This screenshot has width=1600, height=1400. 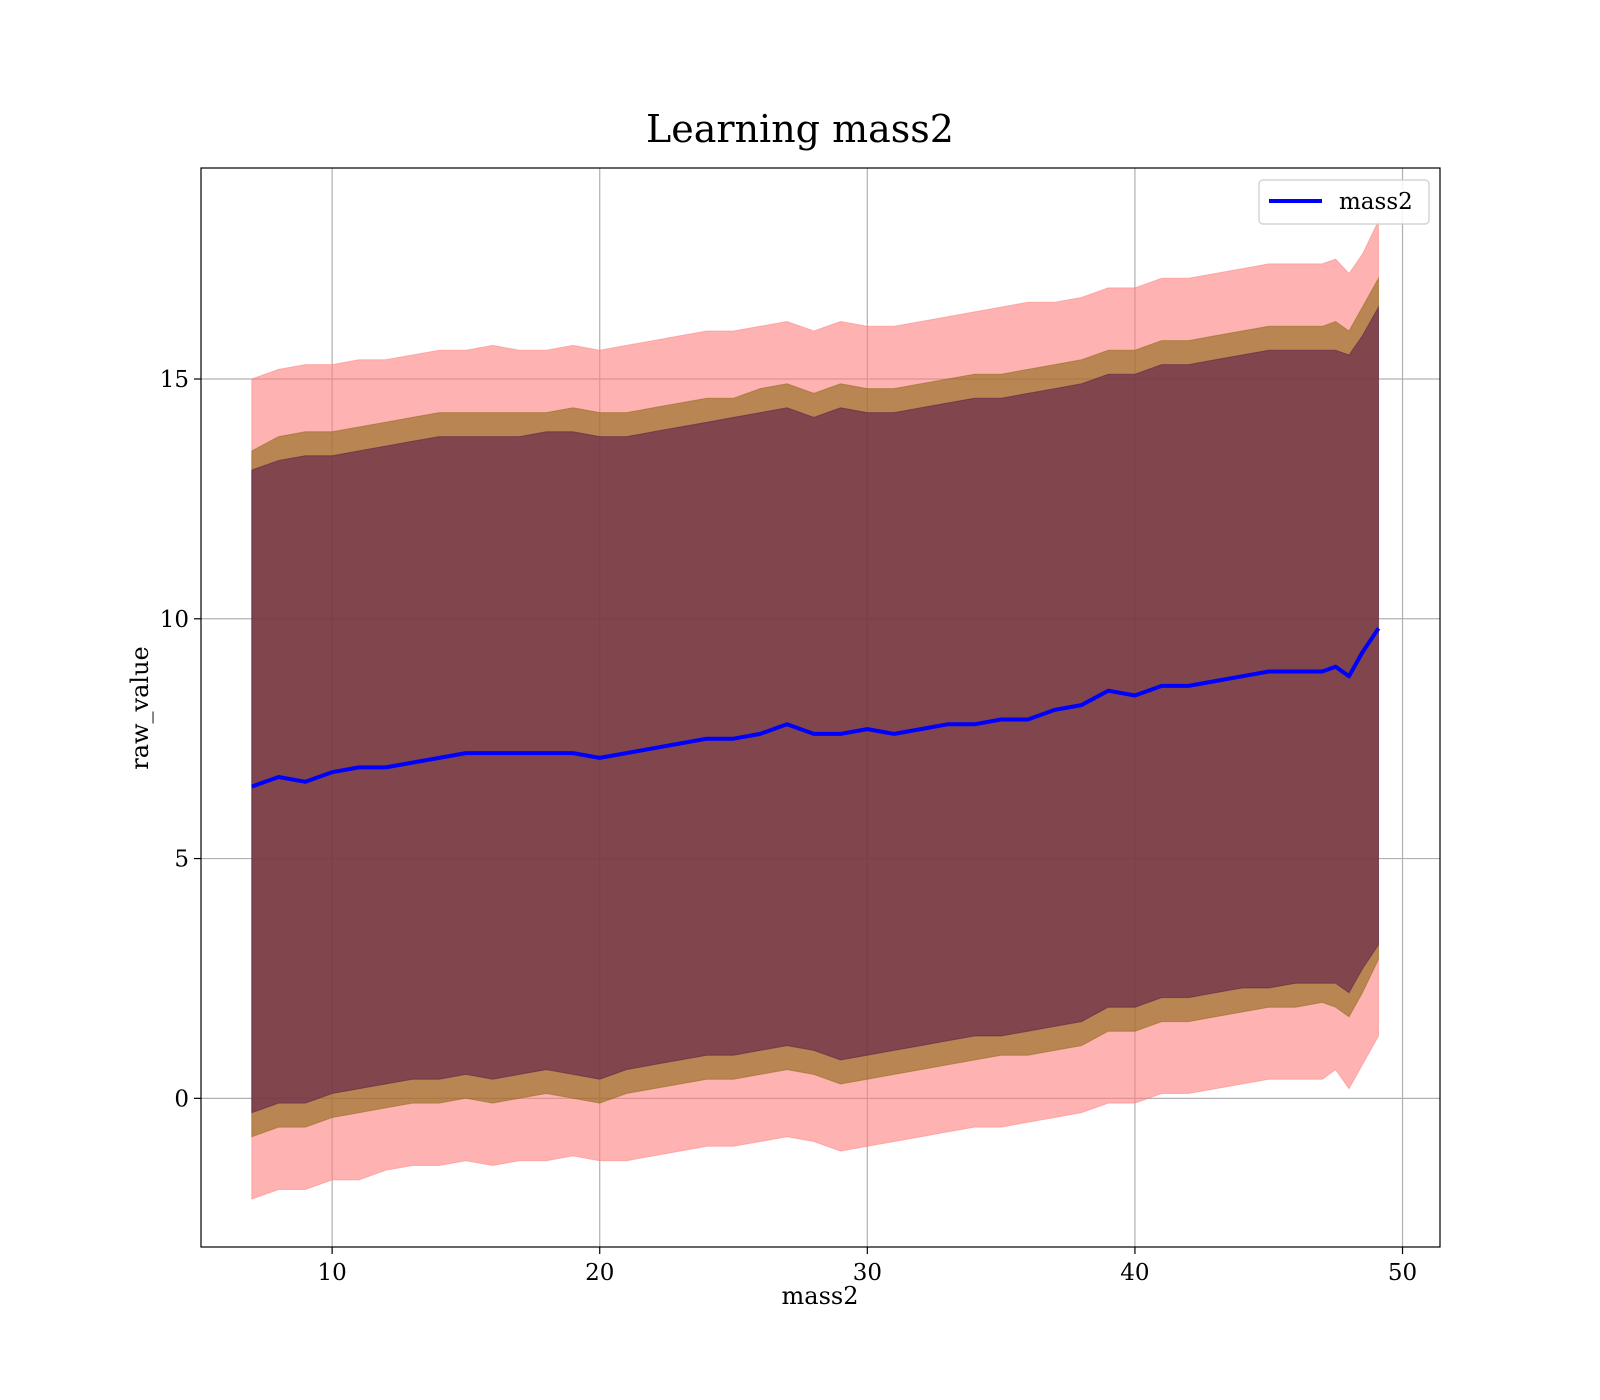 What do you see at coordinates (867, 1273) in the screenshot?
I see `x-tick-label-30: 30` at bounding box center [867, 1273].